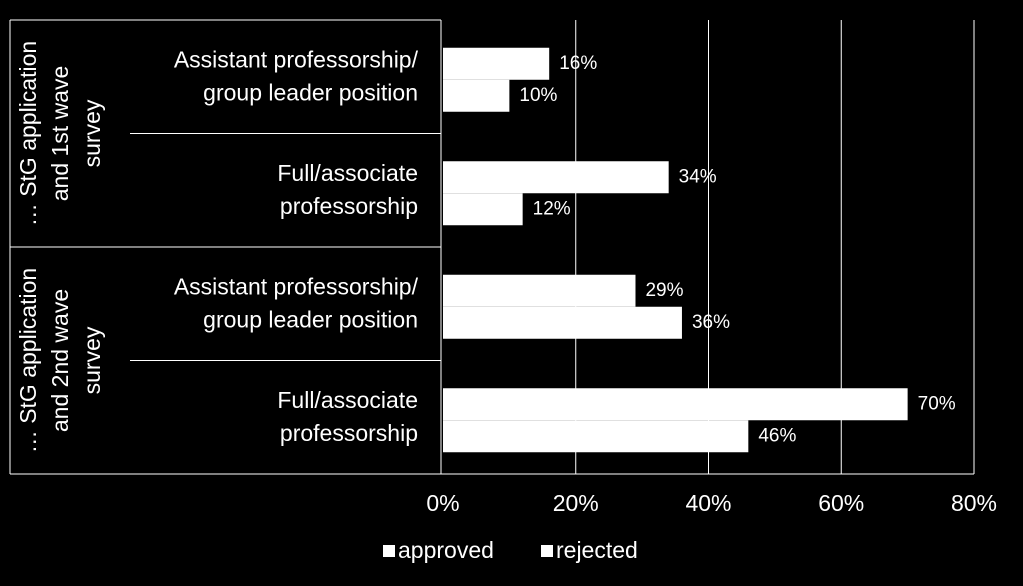 Image resolution: width=1023 pixels, height=586 pixels. Describe the element at coordinates (576, 503) in the screenshot. I see `x-tick-label: 20%` at that location.